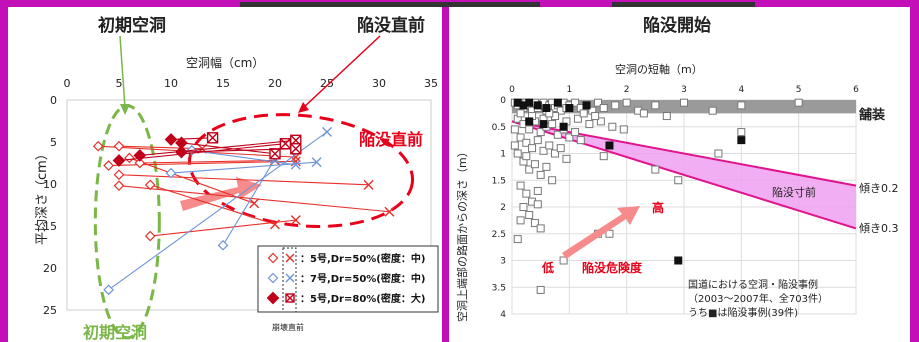 The width and height of the screenshot is (919, 342). Describe the element at coordinates (288, 327) in the screenshot. I see `left-legend-note: 崩壊直前` at that location.